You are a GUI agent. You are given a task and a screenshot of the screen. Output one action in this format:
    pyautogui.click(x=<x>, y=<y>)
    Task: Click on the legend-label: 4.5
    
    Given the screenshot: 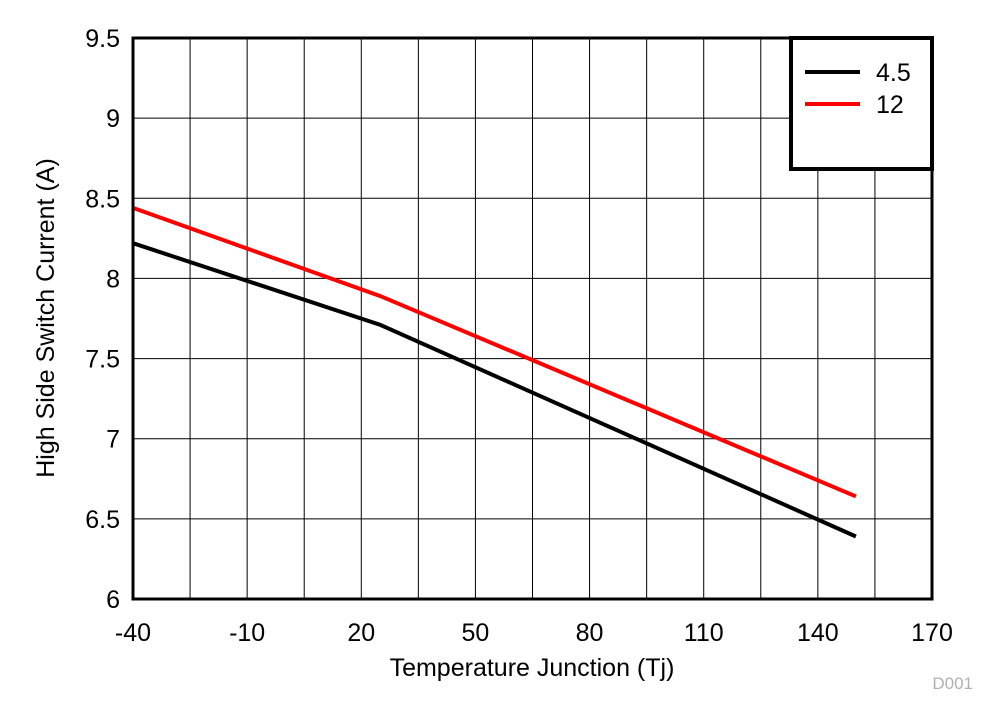 What is the action you would take?
    pyautogui.click(x=893, y=73)
    